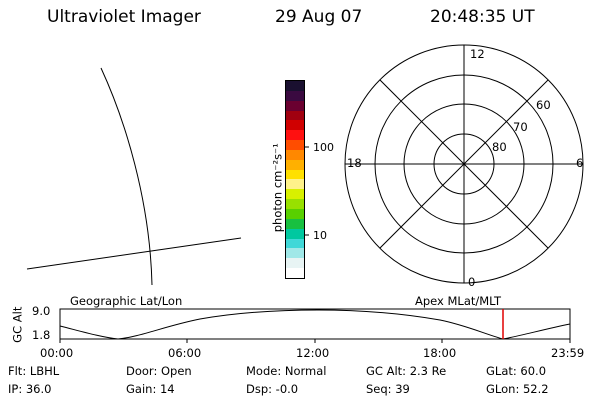  What do you see at coordinates (568, 353) in the screenshot?
I see `x-tick-2359: 23:59` at bounding box center [568, 353].